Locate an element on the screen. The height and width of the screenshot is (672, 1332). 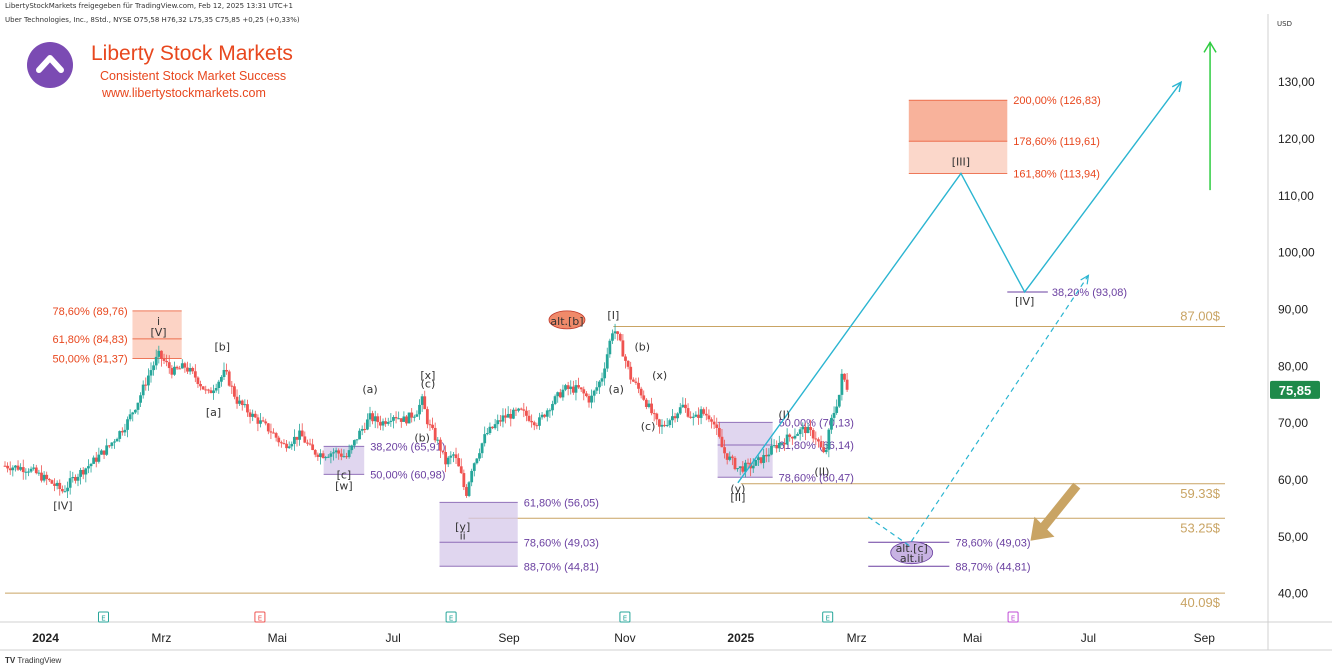
brand-subtitle: Consistent Stock Market Success is located at coordinates (193, 76).